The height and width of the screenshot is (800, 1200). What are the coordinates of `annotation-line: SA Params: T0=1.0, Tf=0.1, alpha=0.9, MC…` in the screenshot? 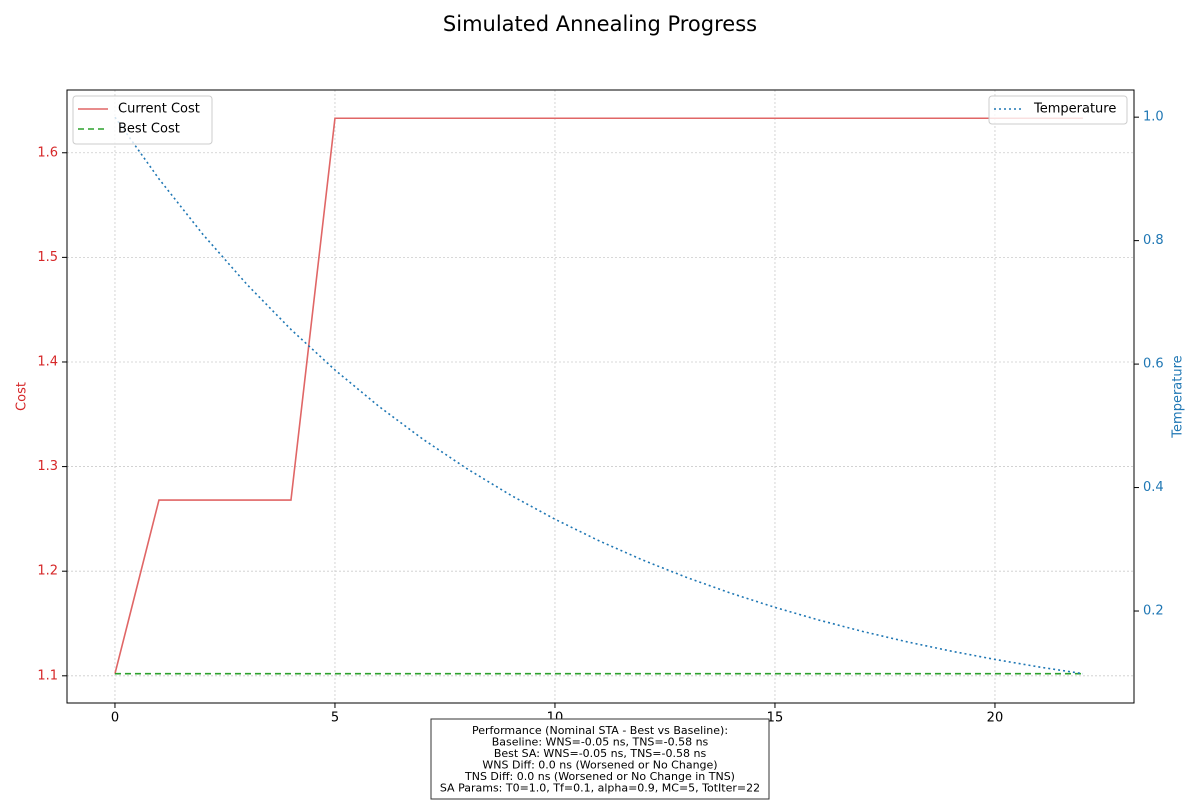 It's located at (600, 788).